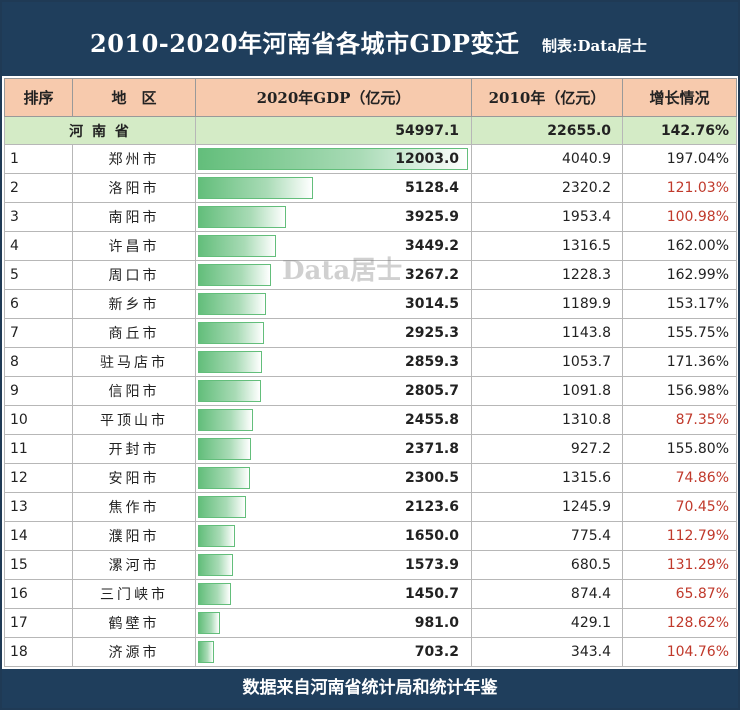 Image resolution: width=740 pixels, height=710 pixels. Describe the element at coordinates (547, 275) in the screenshot. I see `row-gdp2010: 1228.3` at that location.